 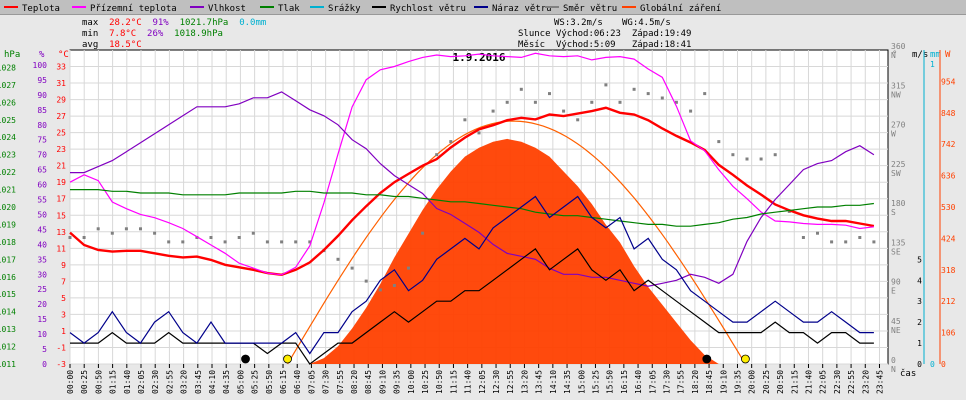 I want to click on x-tick-label: 02:55, so click(x=169, y=382).